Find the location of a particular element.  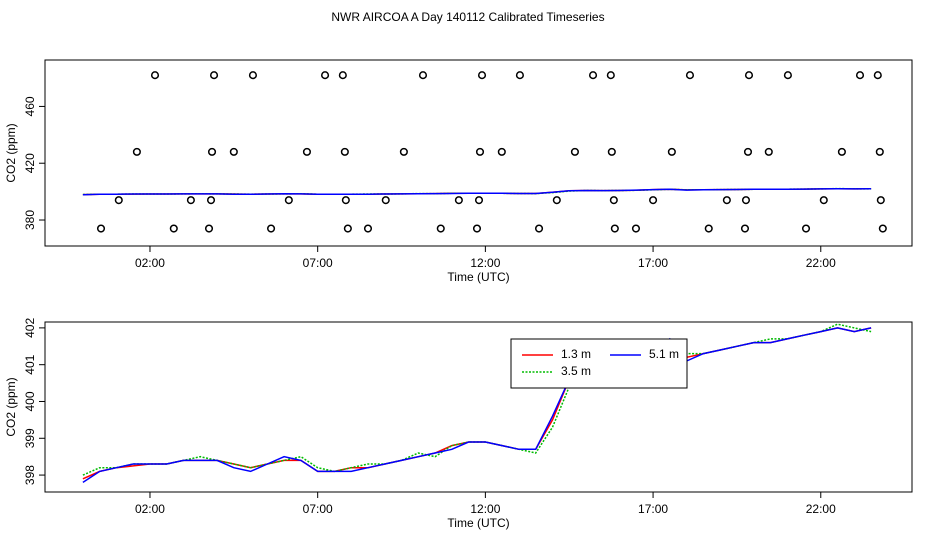

series-line is located at coordinates (477, 192).